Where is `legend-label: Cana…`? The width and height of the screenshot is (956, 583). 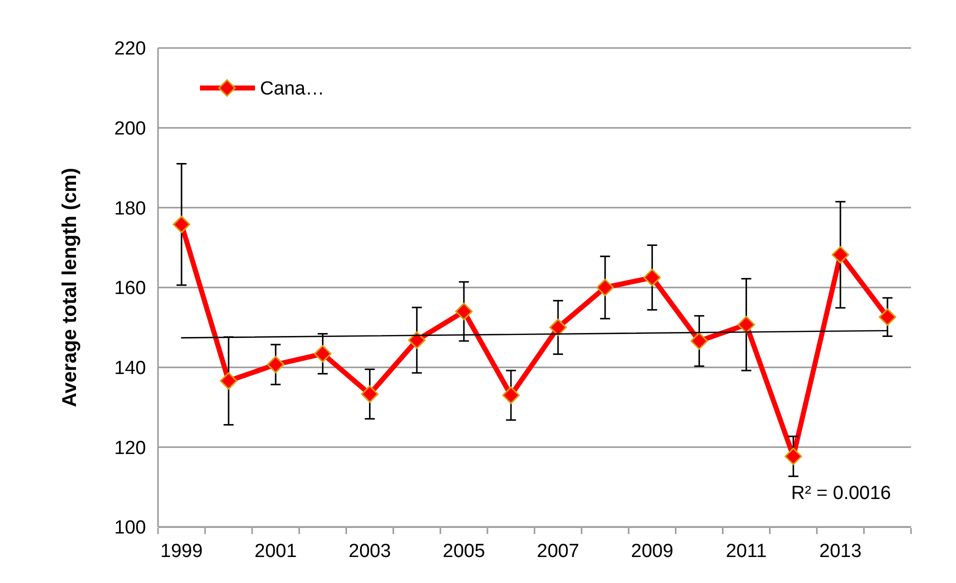
legend-label: Cana… is located at coordinates (292, 89).